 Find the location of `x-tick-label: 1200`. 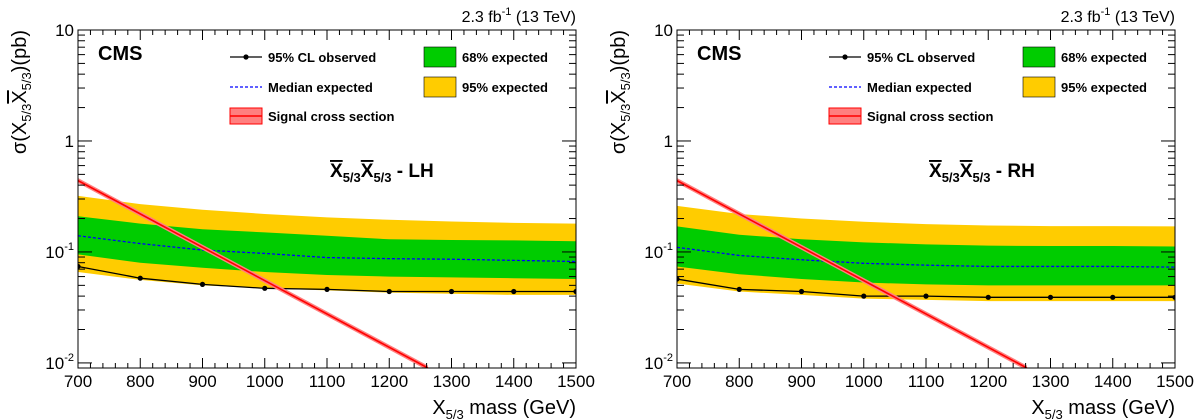

x-tick-label: 1200 is located at coordinates (988, 381).